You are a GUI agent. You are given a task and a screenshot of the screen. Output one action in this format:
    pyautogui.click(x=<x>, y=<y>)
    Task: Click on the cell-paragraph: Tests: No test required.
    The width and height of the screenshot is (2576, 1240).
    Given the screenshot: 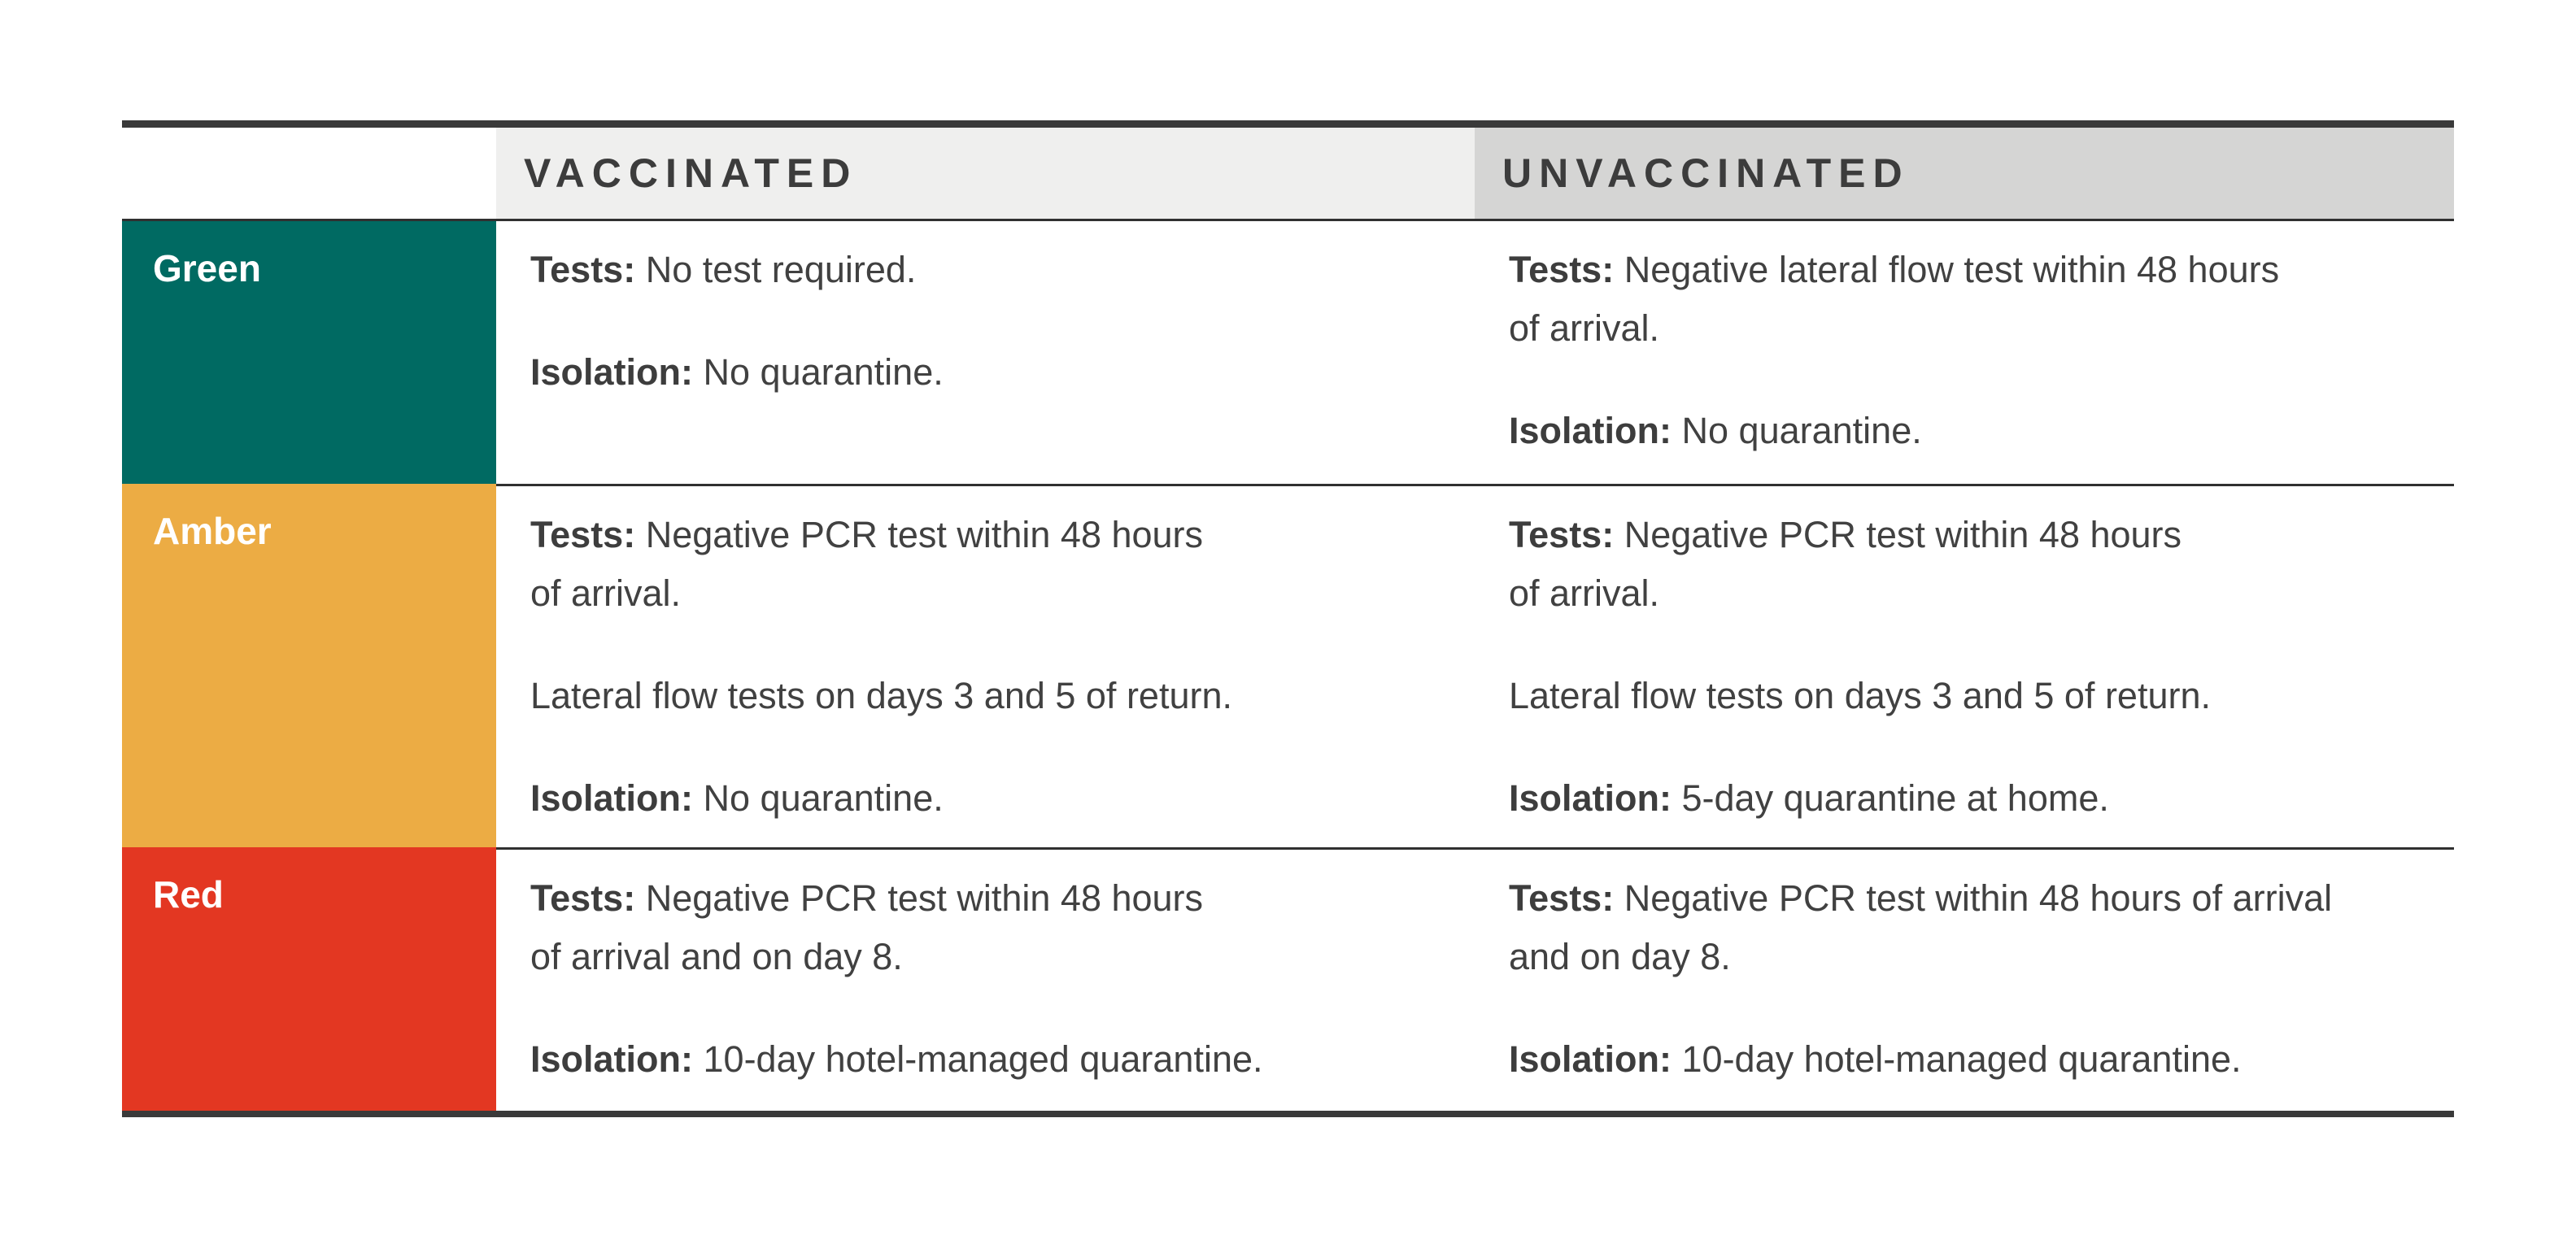 What is the action you would take?
    pyautogui.click(x=987, y=270)
    